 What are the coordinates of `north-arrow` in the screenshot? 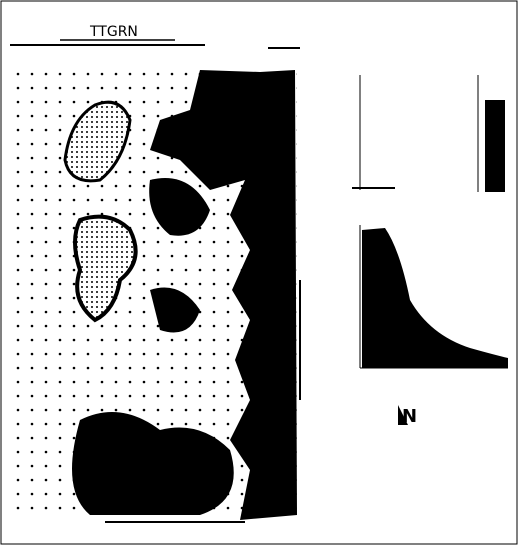 It's located at (403, 415).